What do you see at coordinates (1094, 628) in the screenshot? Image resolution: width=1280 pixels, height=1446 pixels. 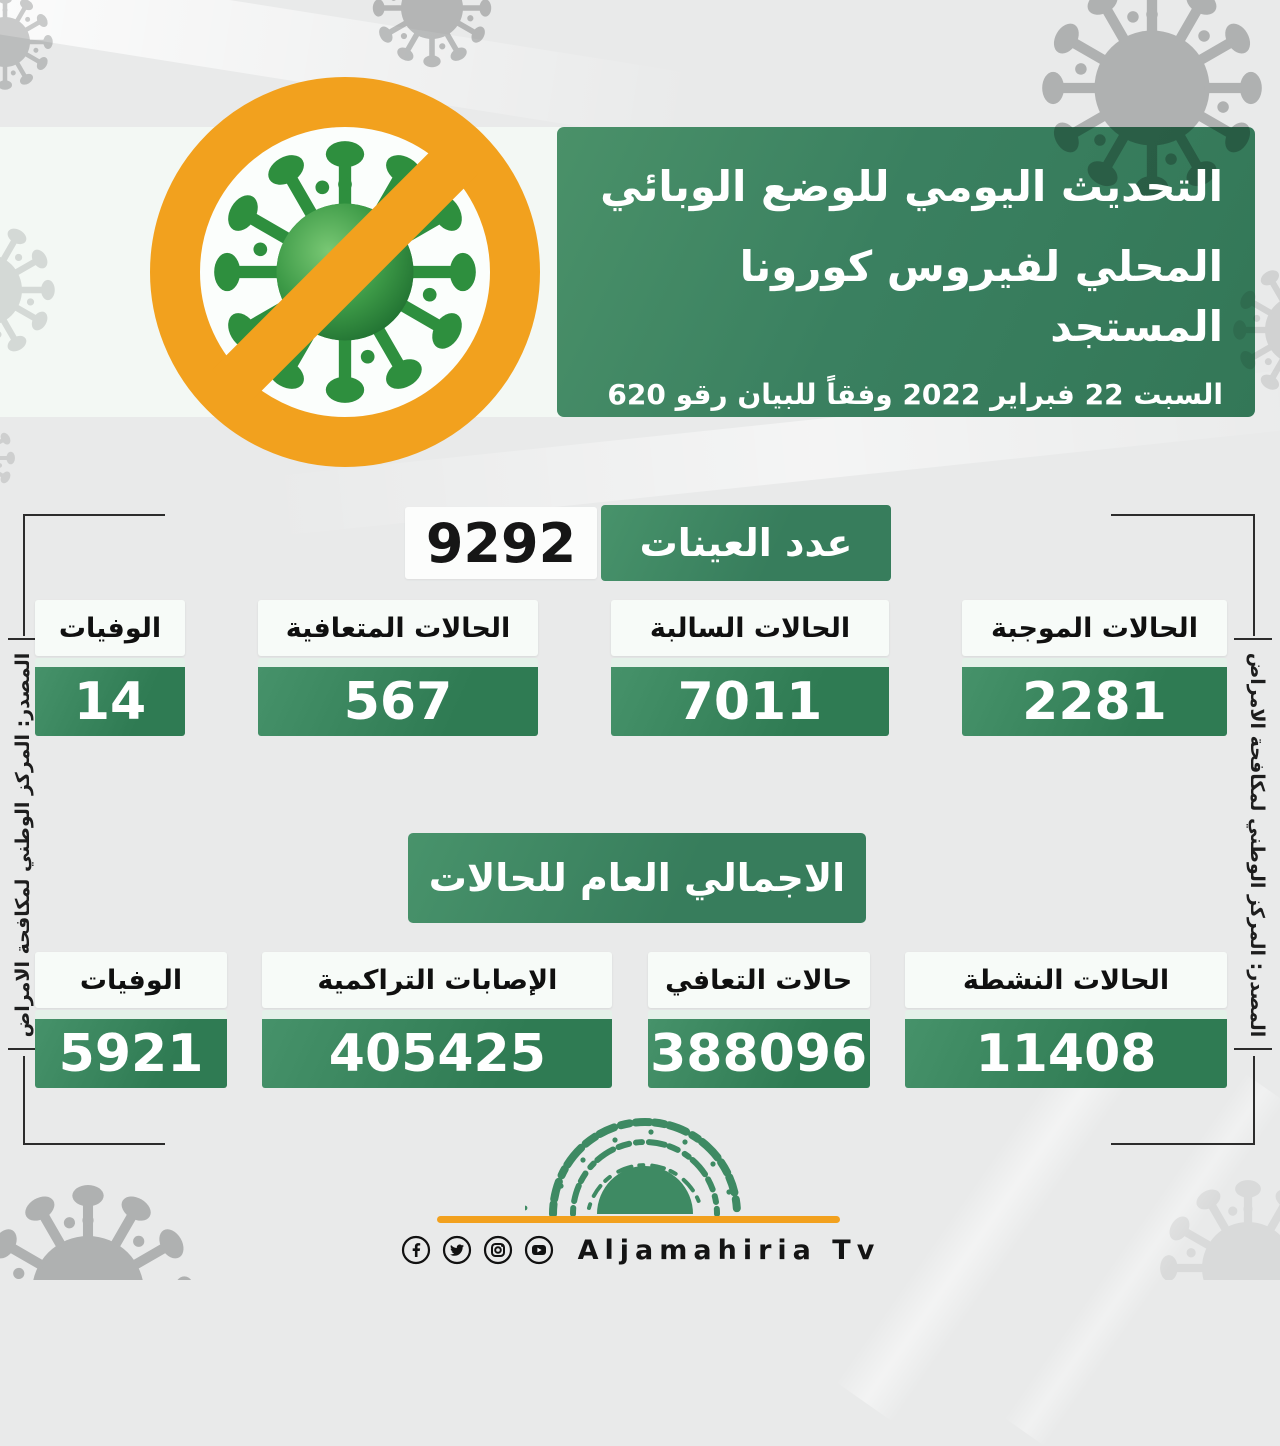 I see `stat-label: الحالات الموجبة` at bounding box center [1094, 628].